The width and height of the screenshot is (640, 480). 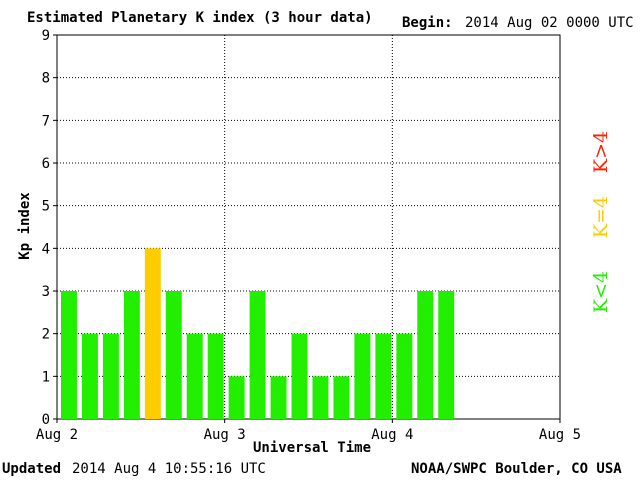 What do you see at coordinates (46, 79) in the screenshot?
I see `y-tick-label: 8` at bounding box center [46, 79].